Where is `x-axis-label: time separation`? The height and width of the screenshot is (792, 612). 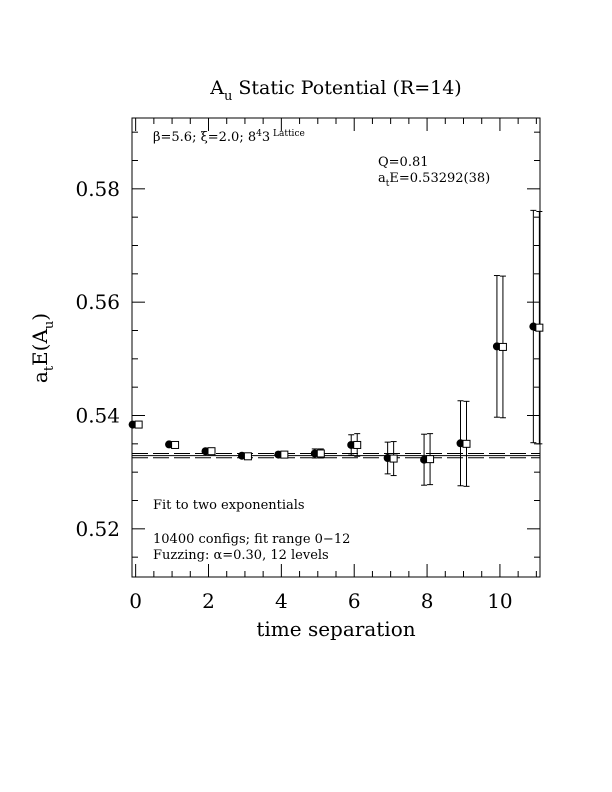
x-axis-label: time separation is located at coordinates (335, 629).